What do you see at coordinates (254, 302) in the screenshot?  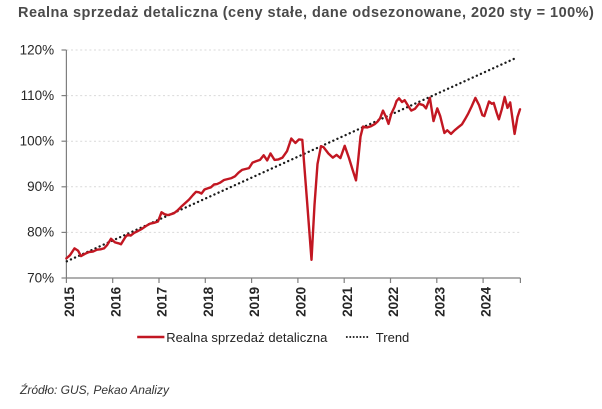 I see `svg-text: 2019` at bounding box center [254, 302].